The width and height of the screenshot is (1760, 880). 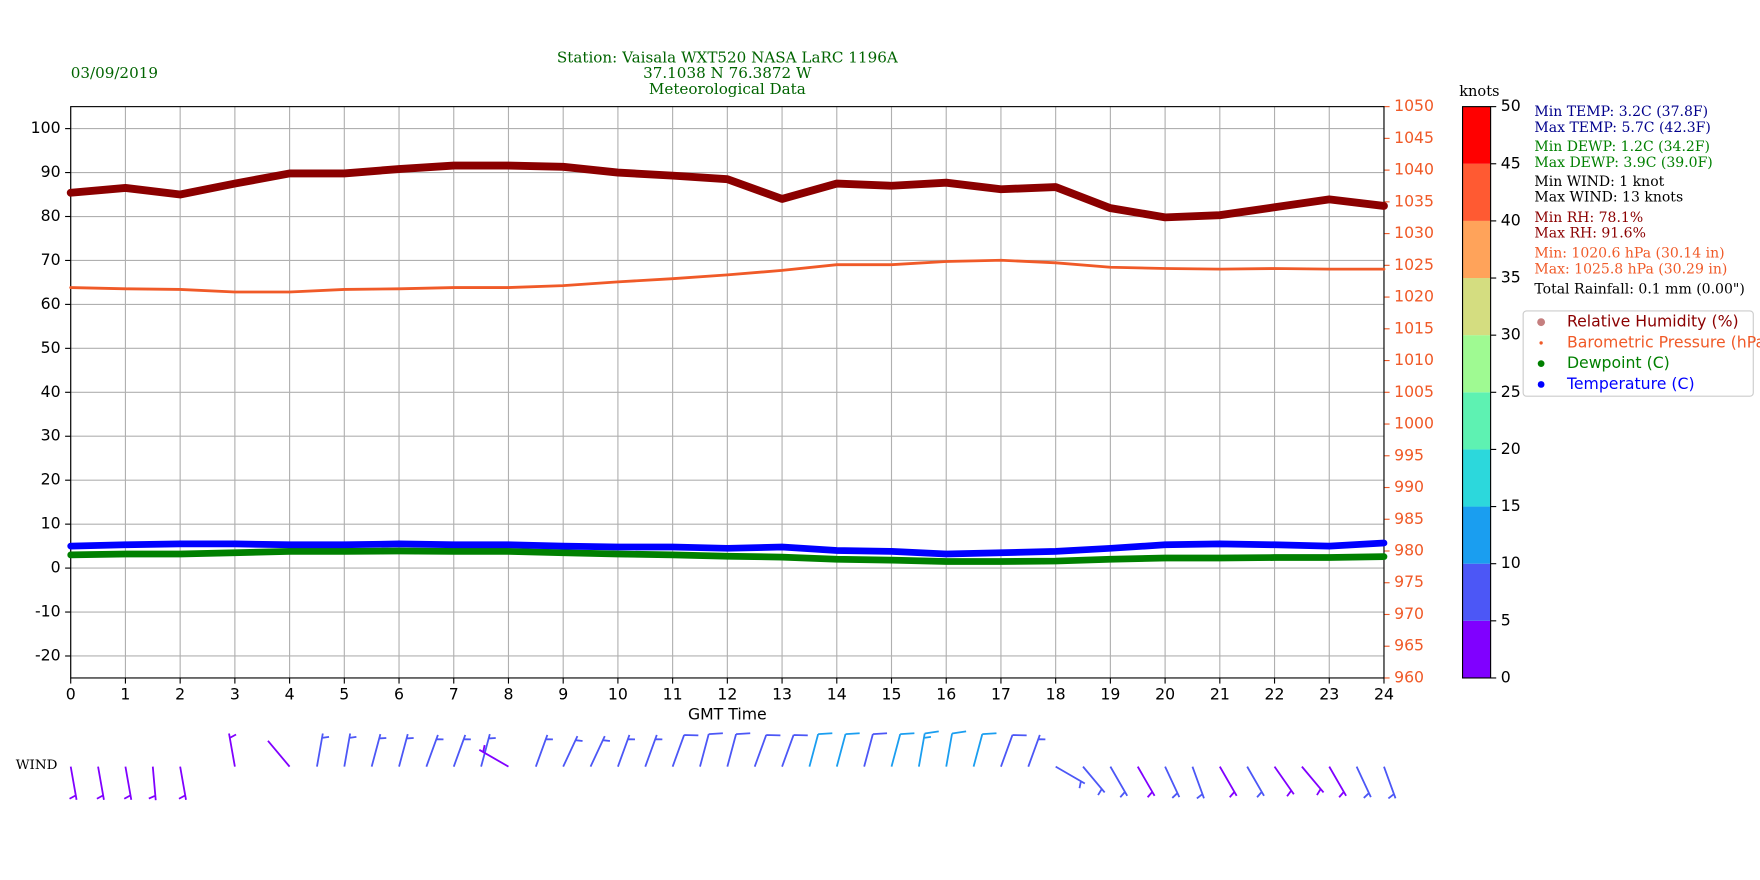 What do you see at coordinates (727, 73) in the screenshot?
I see `chart-subtitle: 37.1038 N 76.3872 W` at bounding box center [727, 73].